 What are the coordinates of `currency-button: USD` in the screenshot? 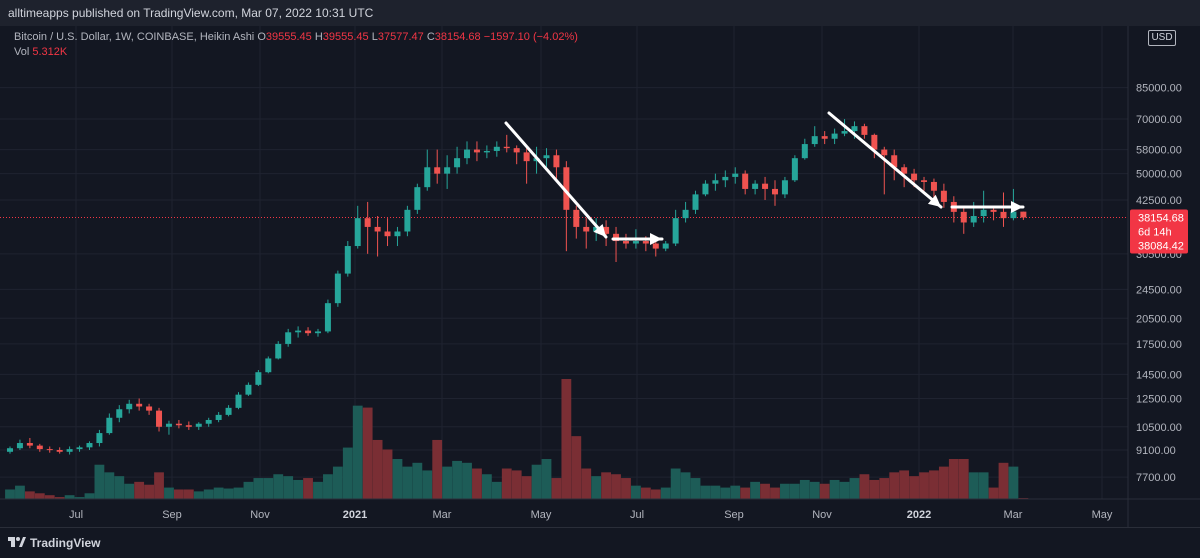 It's located at (1162, 38).